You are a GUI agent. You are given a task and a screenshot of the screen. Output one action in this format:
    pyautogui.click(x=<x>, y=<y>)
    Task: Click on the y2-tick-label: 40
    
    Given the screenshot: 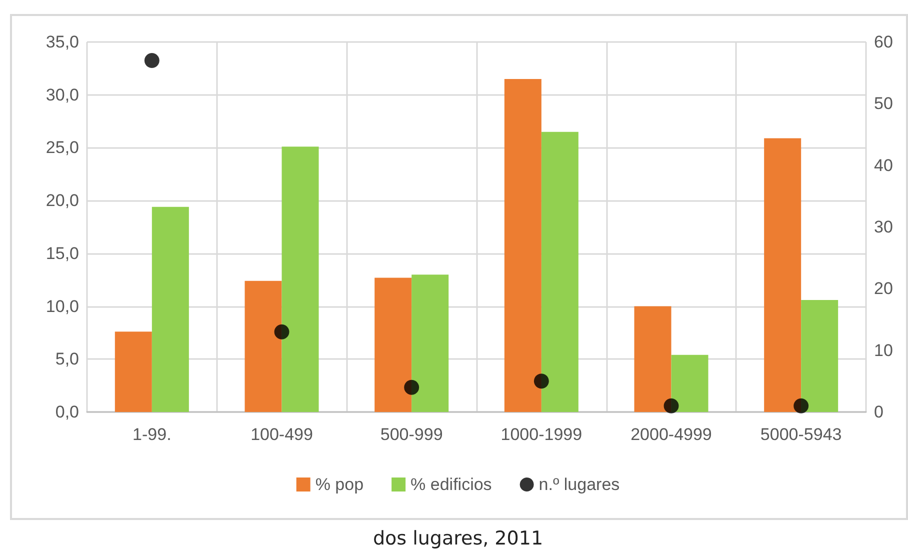 What is the action you would take?
    pyautogui.click(x=883, y=165)
    